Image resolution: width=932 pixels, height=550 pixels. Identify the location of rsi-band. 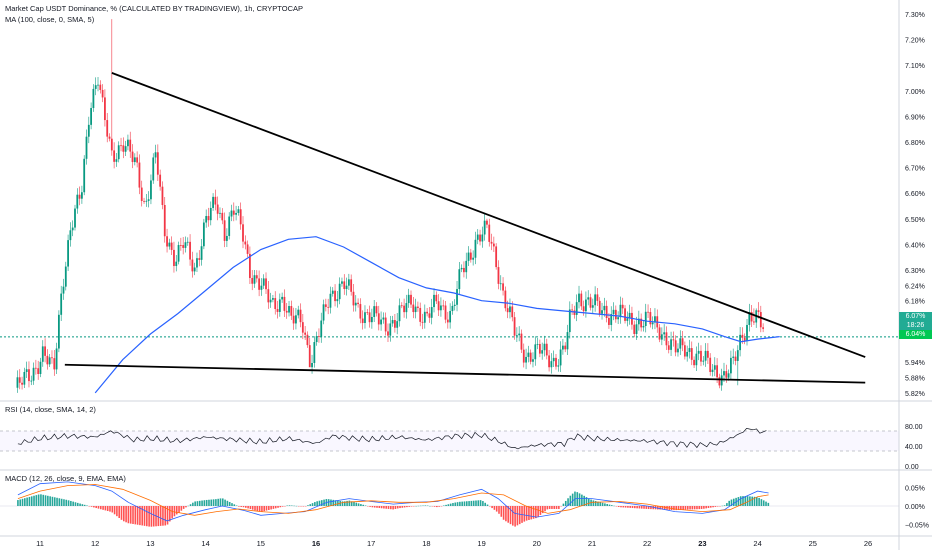
(449, 441).